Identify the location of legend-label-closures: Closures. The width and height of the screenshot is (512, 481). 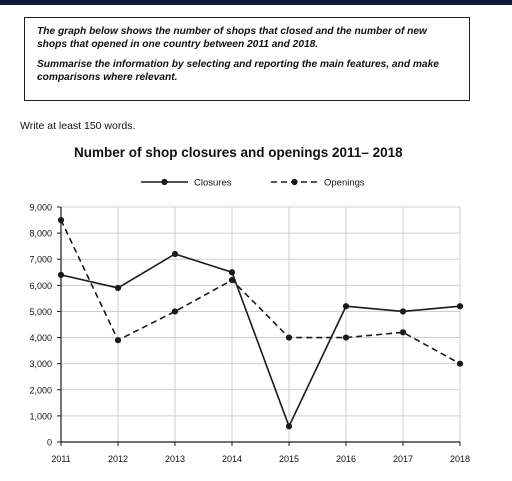
(213, 183).